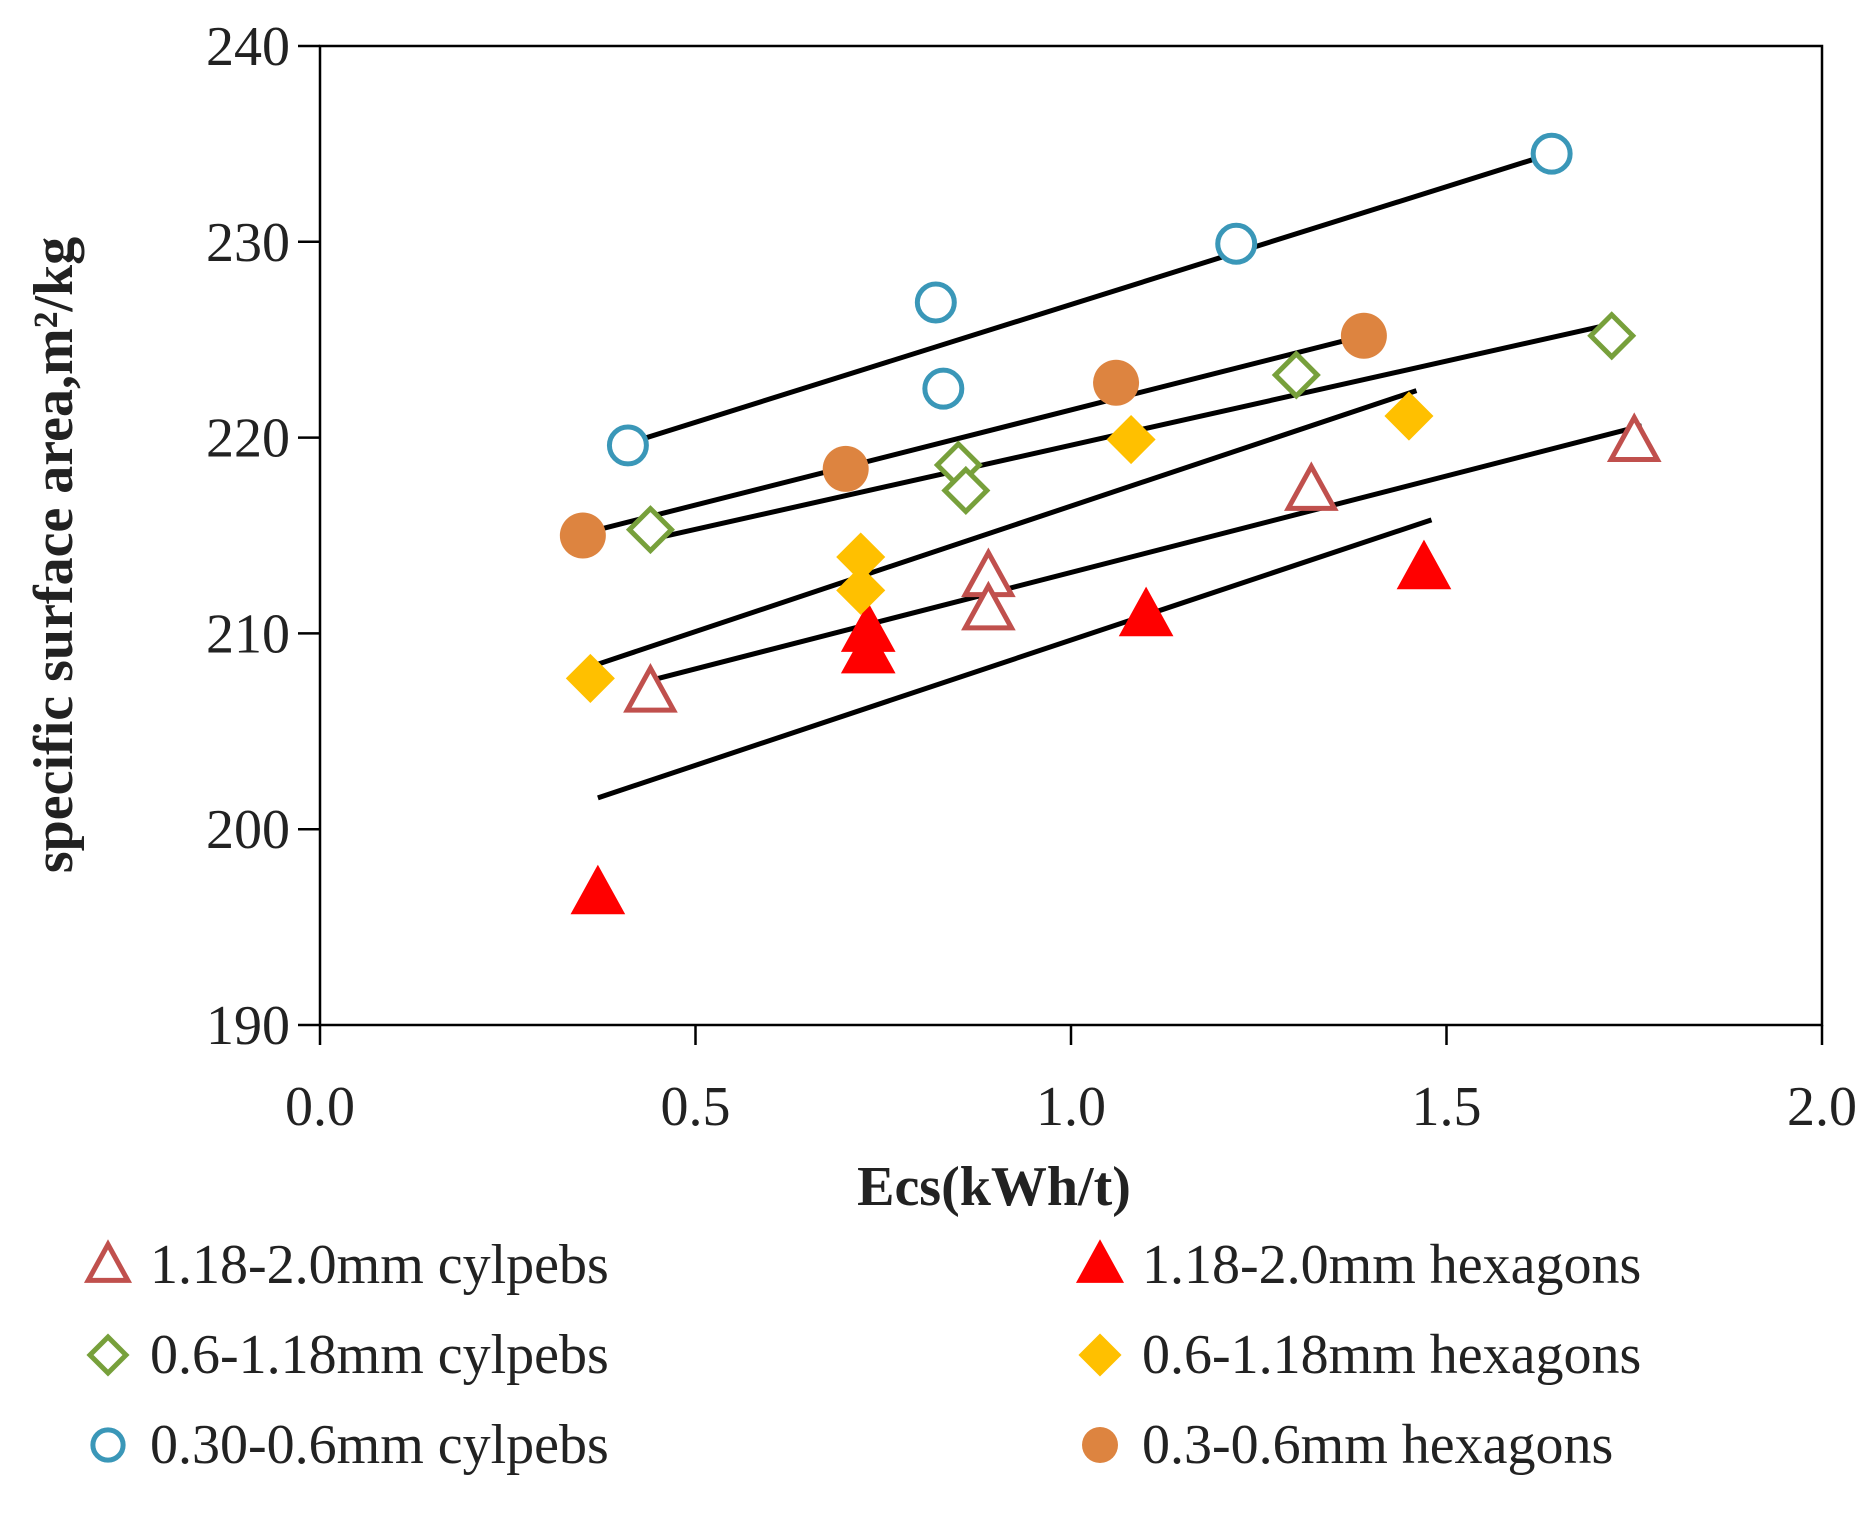 The height and width of the screenshot is (1513, 1874). Describe the element at coordinates (1391, 1265) in the screenshot. I see `legend-label: 1.18-2.0mm hexagons` at that location.